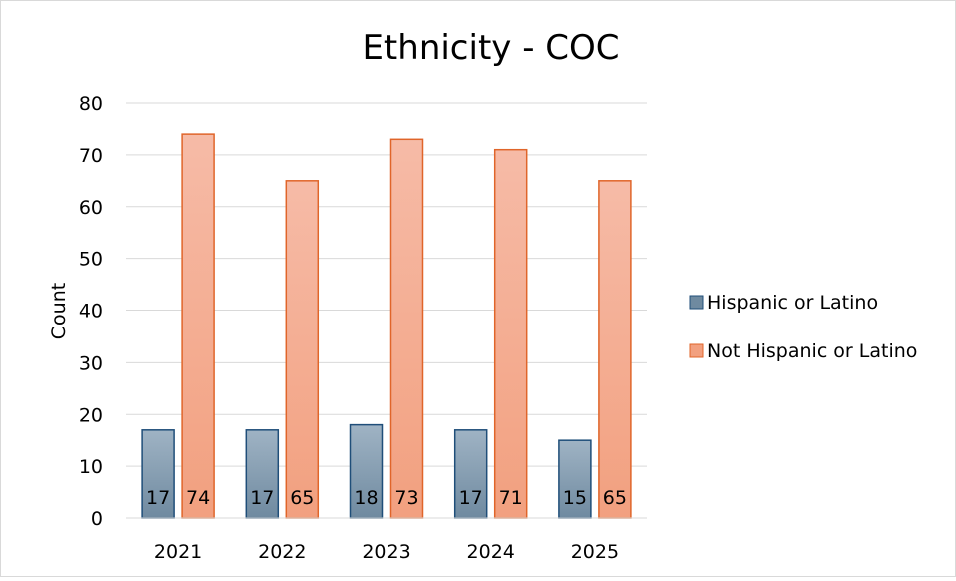 The height and width of the screenshot is (581, 956). What do you see at coordinates (575, 498) in the screenshot?
I see `data-label: 15` at bounding box center [575, 498].